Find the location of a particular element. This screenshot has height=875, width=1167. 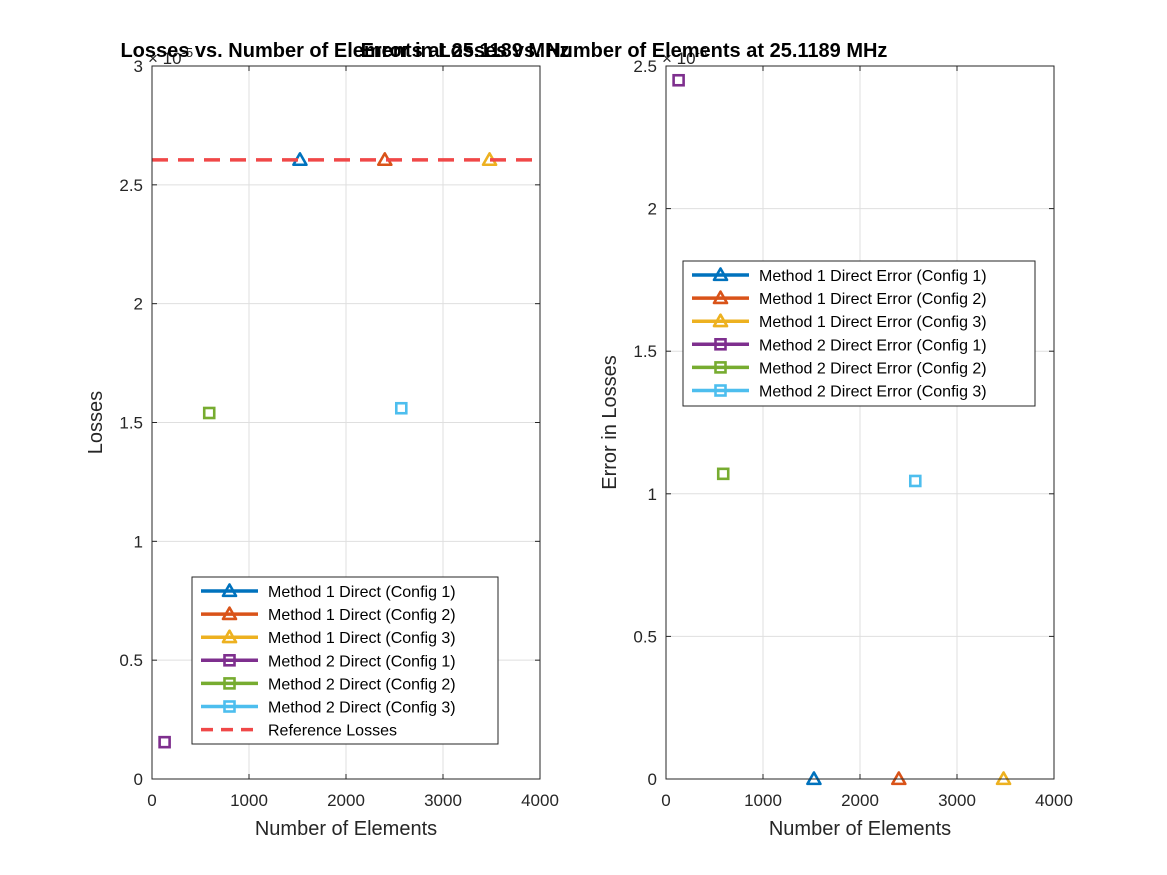

left-xlabel: Number of Elements is located at coordinates (346, 829).